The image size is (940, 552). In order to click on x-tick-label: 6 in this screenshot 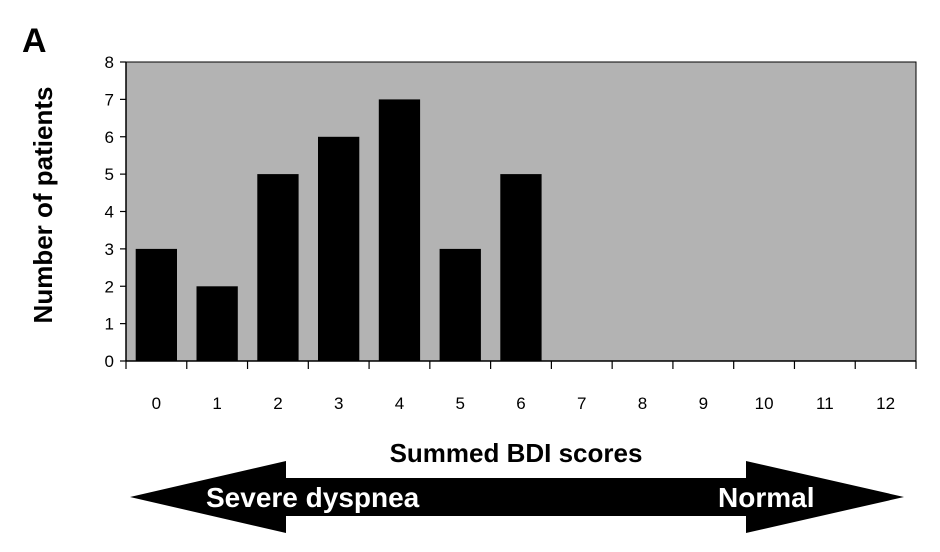, I will do `click(520, 403)`.